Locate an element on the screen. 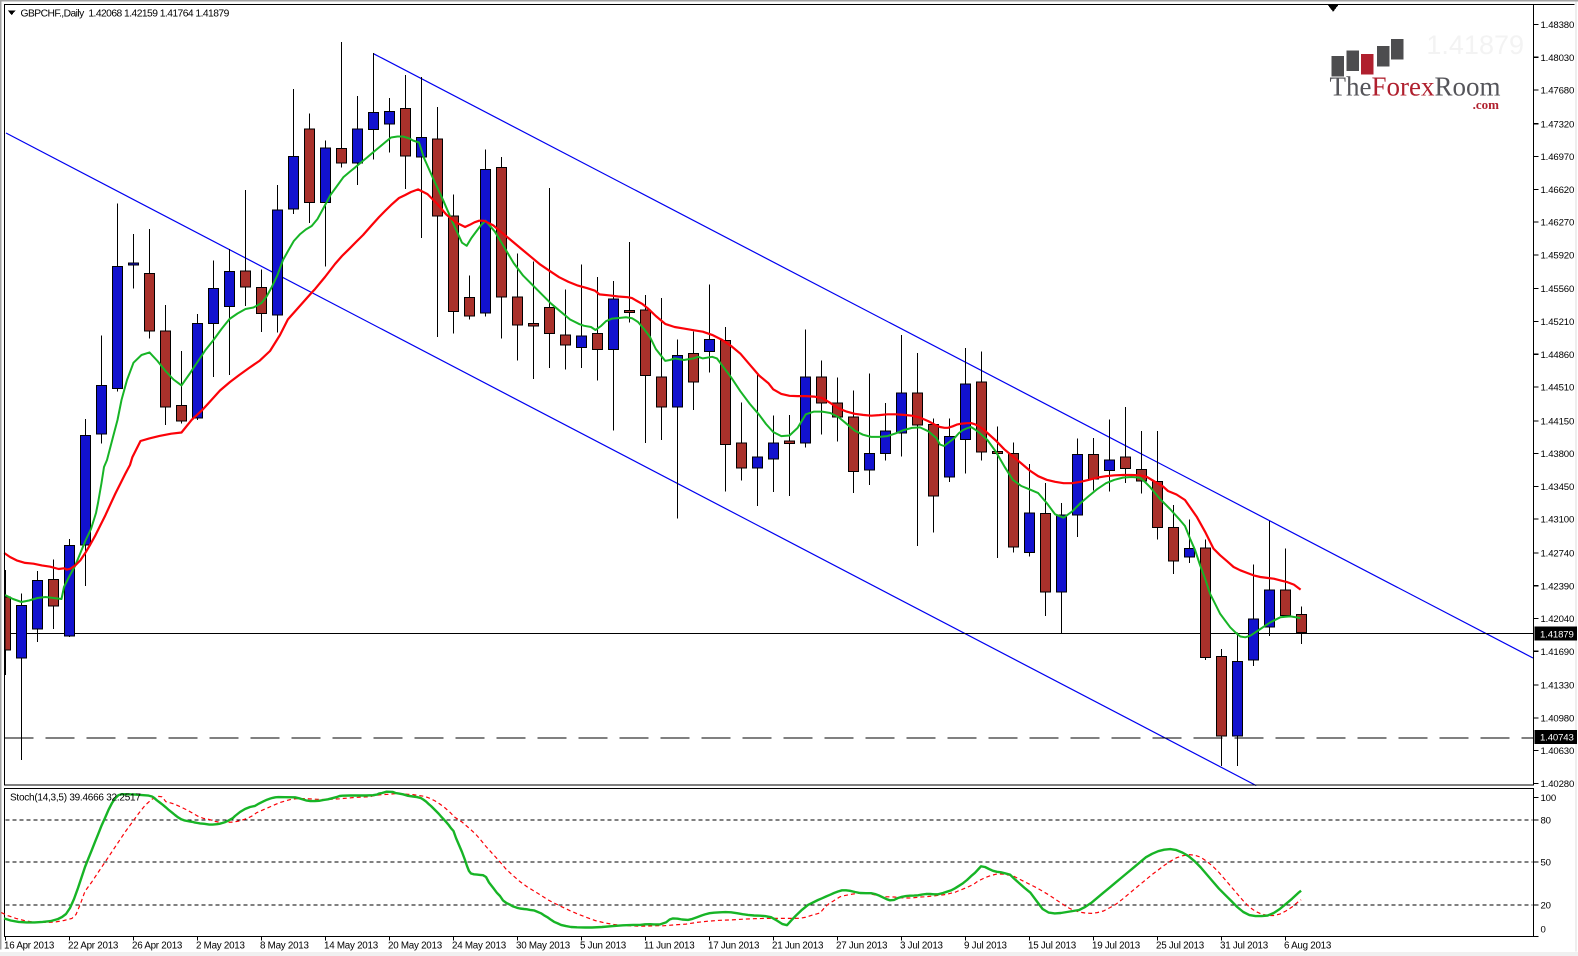 This screenshot has height=956, width=1578. svg-text: 22 Apr 2013 is located at coordinates (93, 946).